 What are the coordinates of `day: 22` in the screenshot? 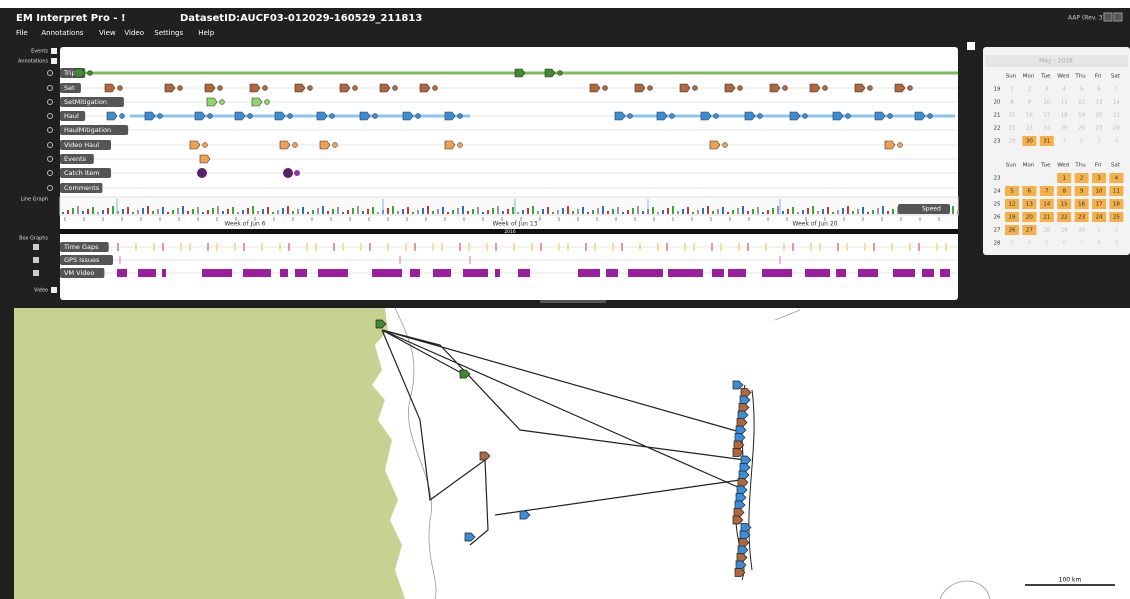 It's located at (1012, 129).